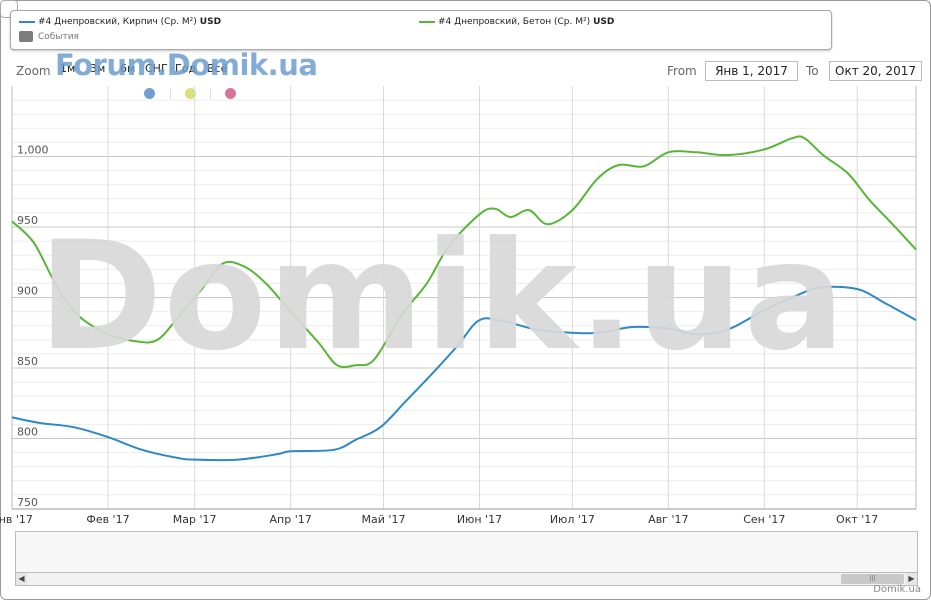 The height and width of the screenshot is (600, 931). What do you see at coordinates (572, 519) in the screenshot?
I see `x-tick-label: Июл '17` at bounding box center [572, 519].